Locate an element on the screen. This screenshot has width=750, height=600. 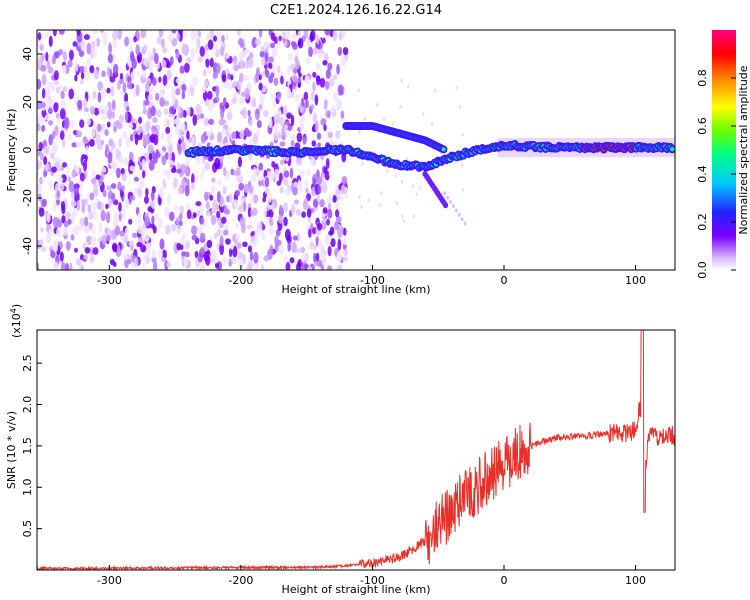
x-tick-label: 0 is located at coordinates (503, 580).